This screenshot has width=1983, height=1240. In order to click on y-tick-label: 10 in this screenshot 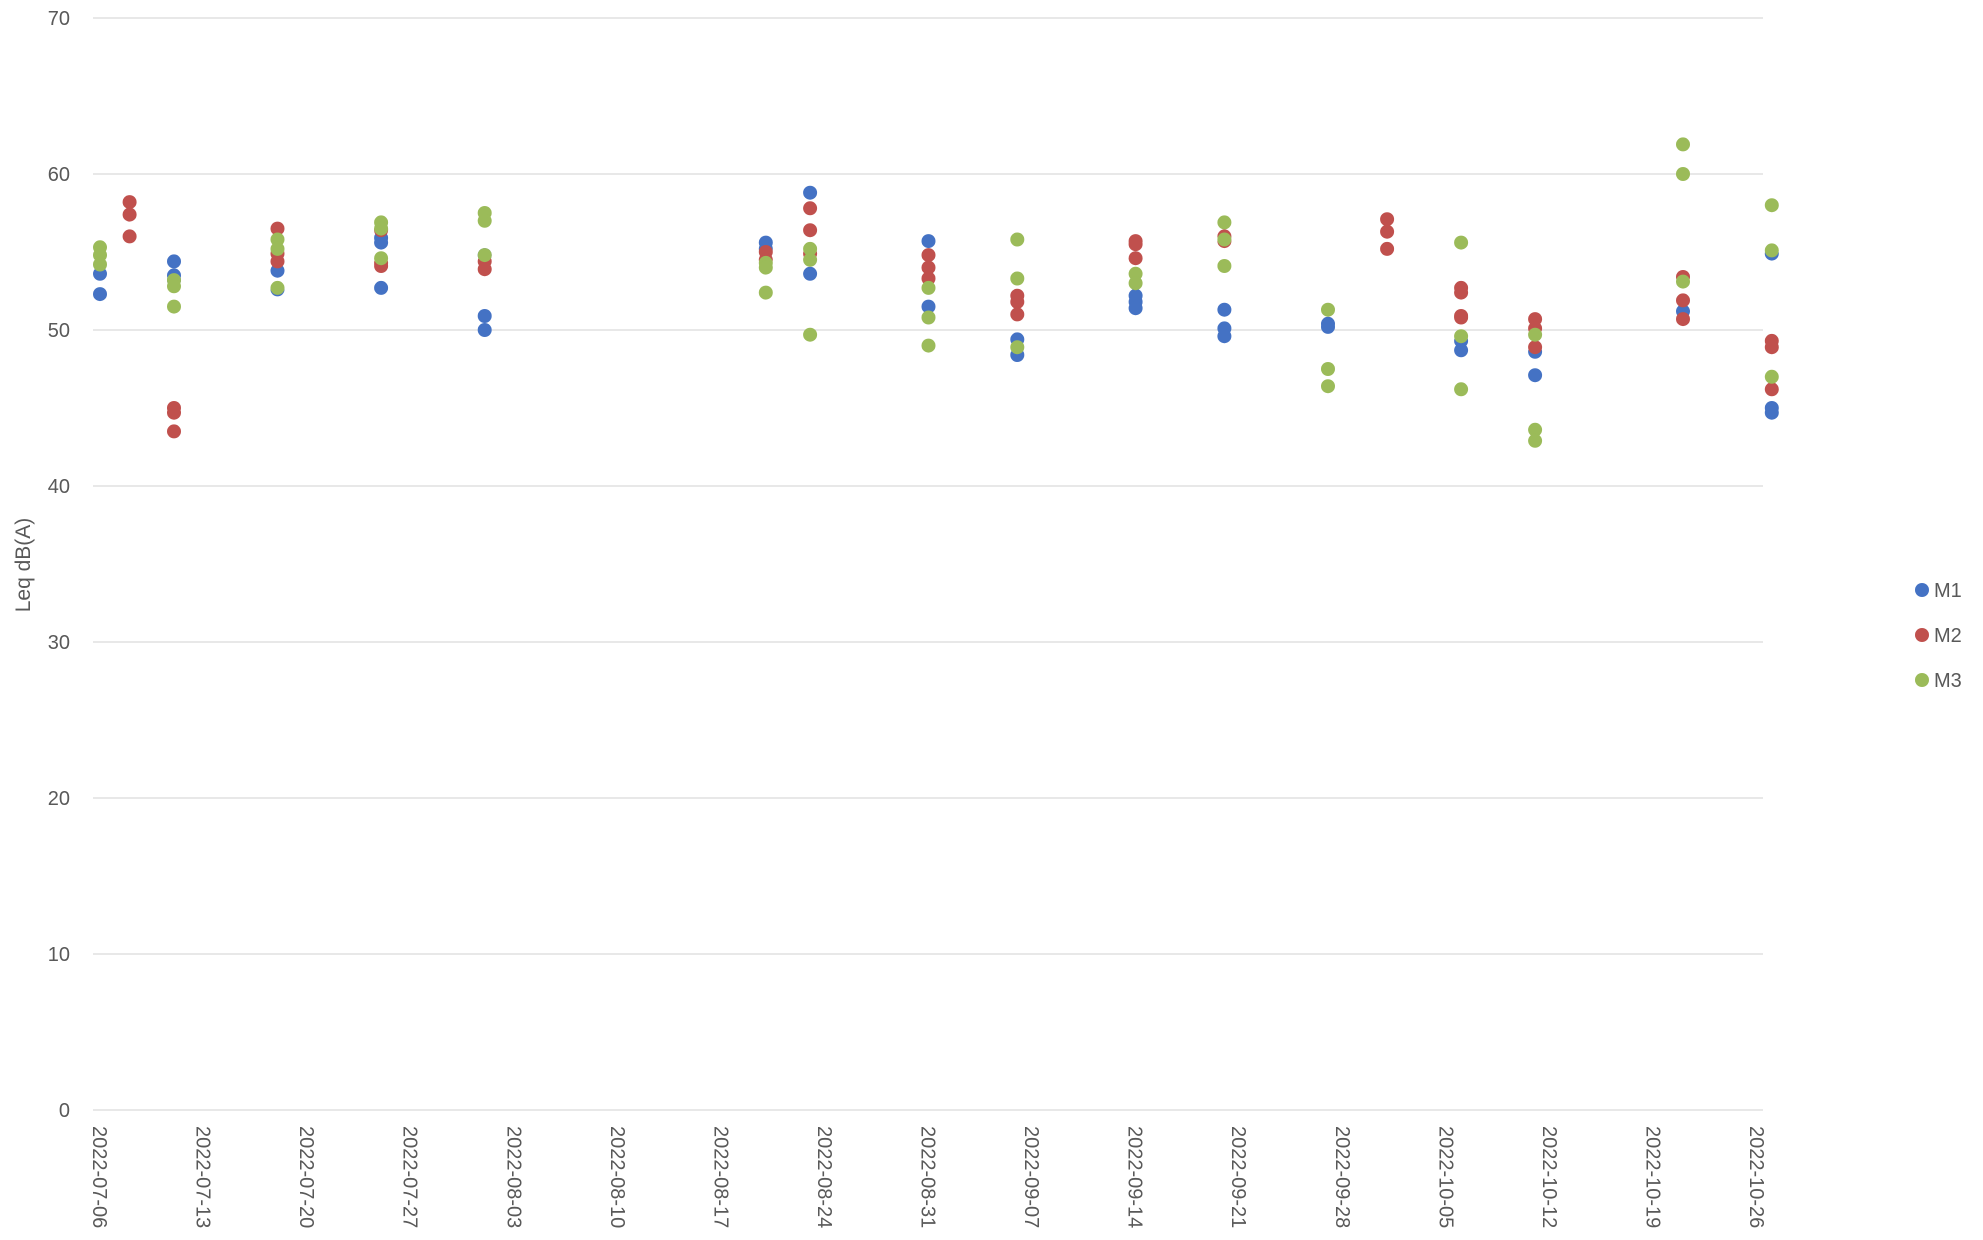, I will do `click(59, 955)`.